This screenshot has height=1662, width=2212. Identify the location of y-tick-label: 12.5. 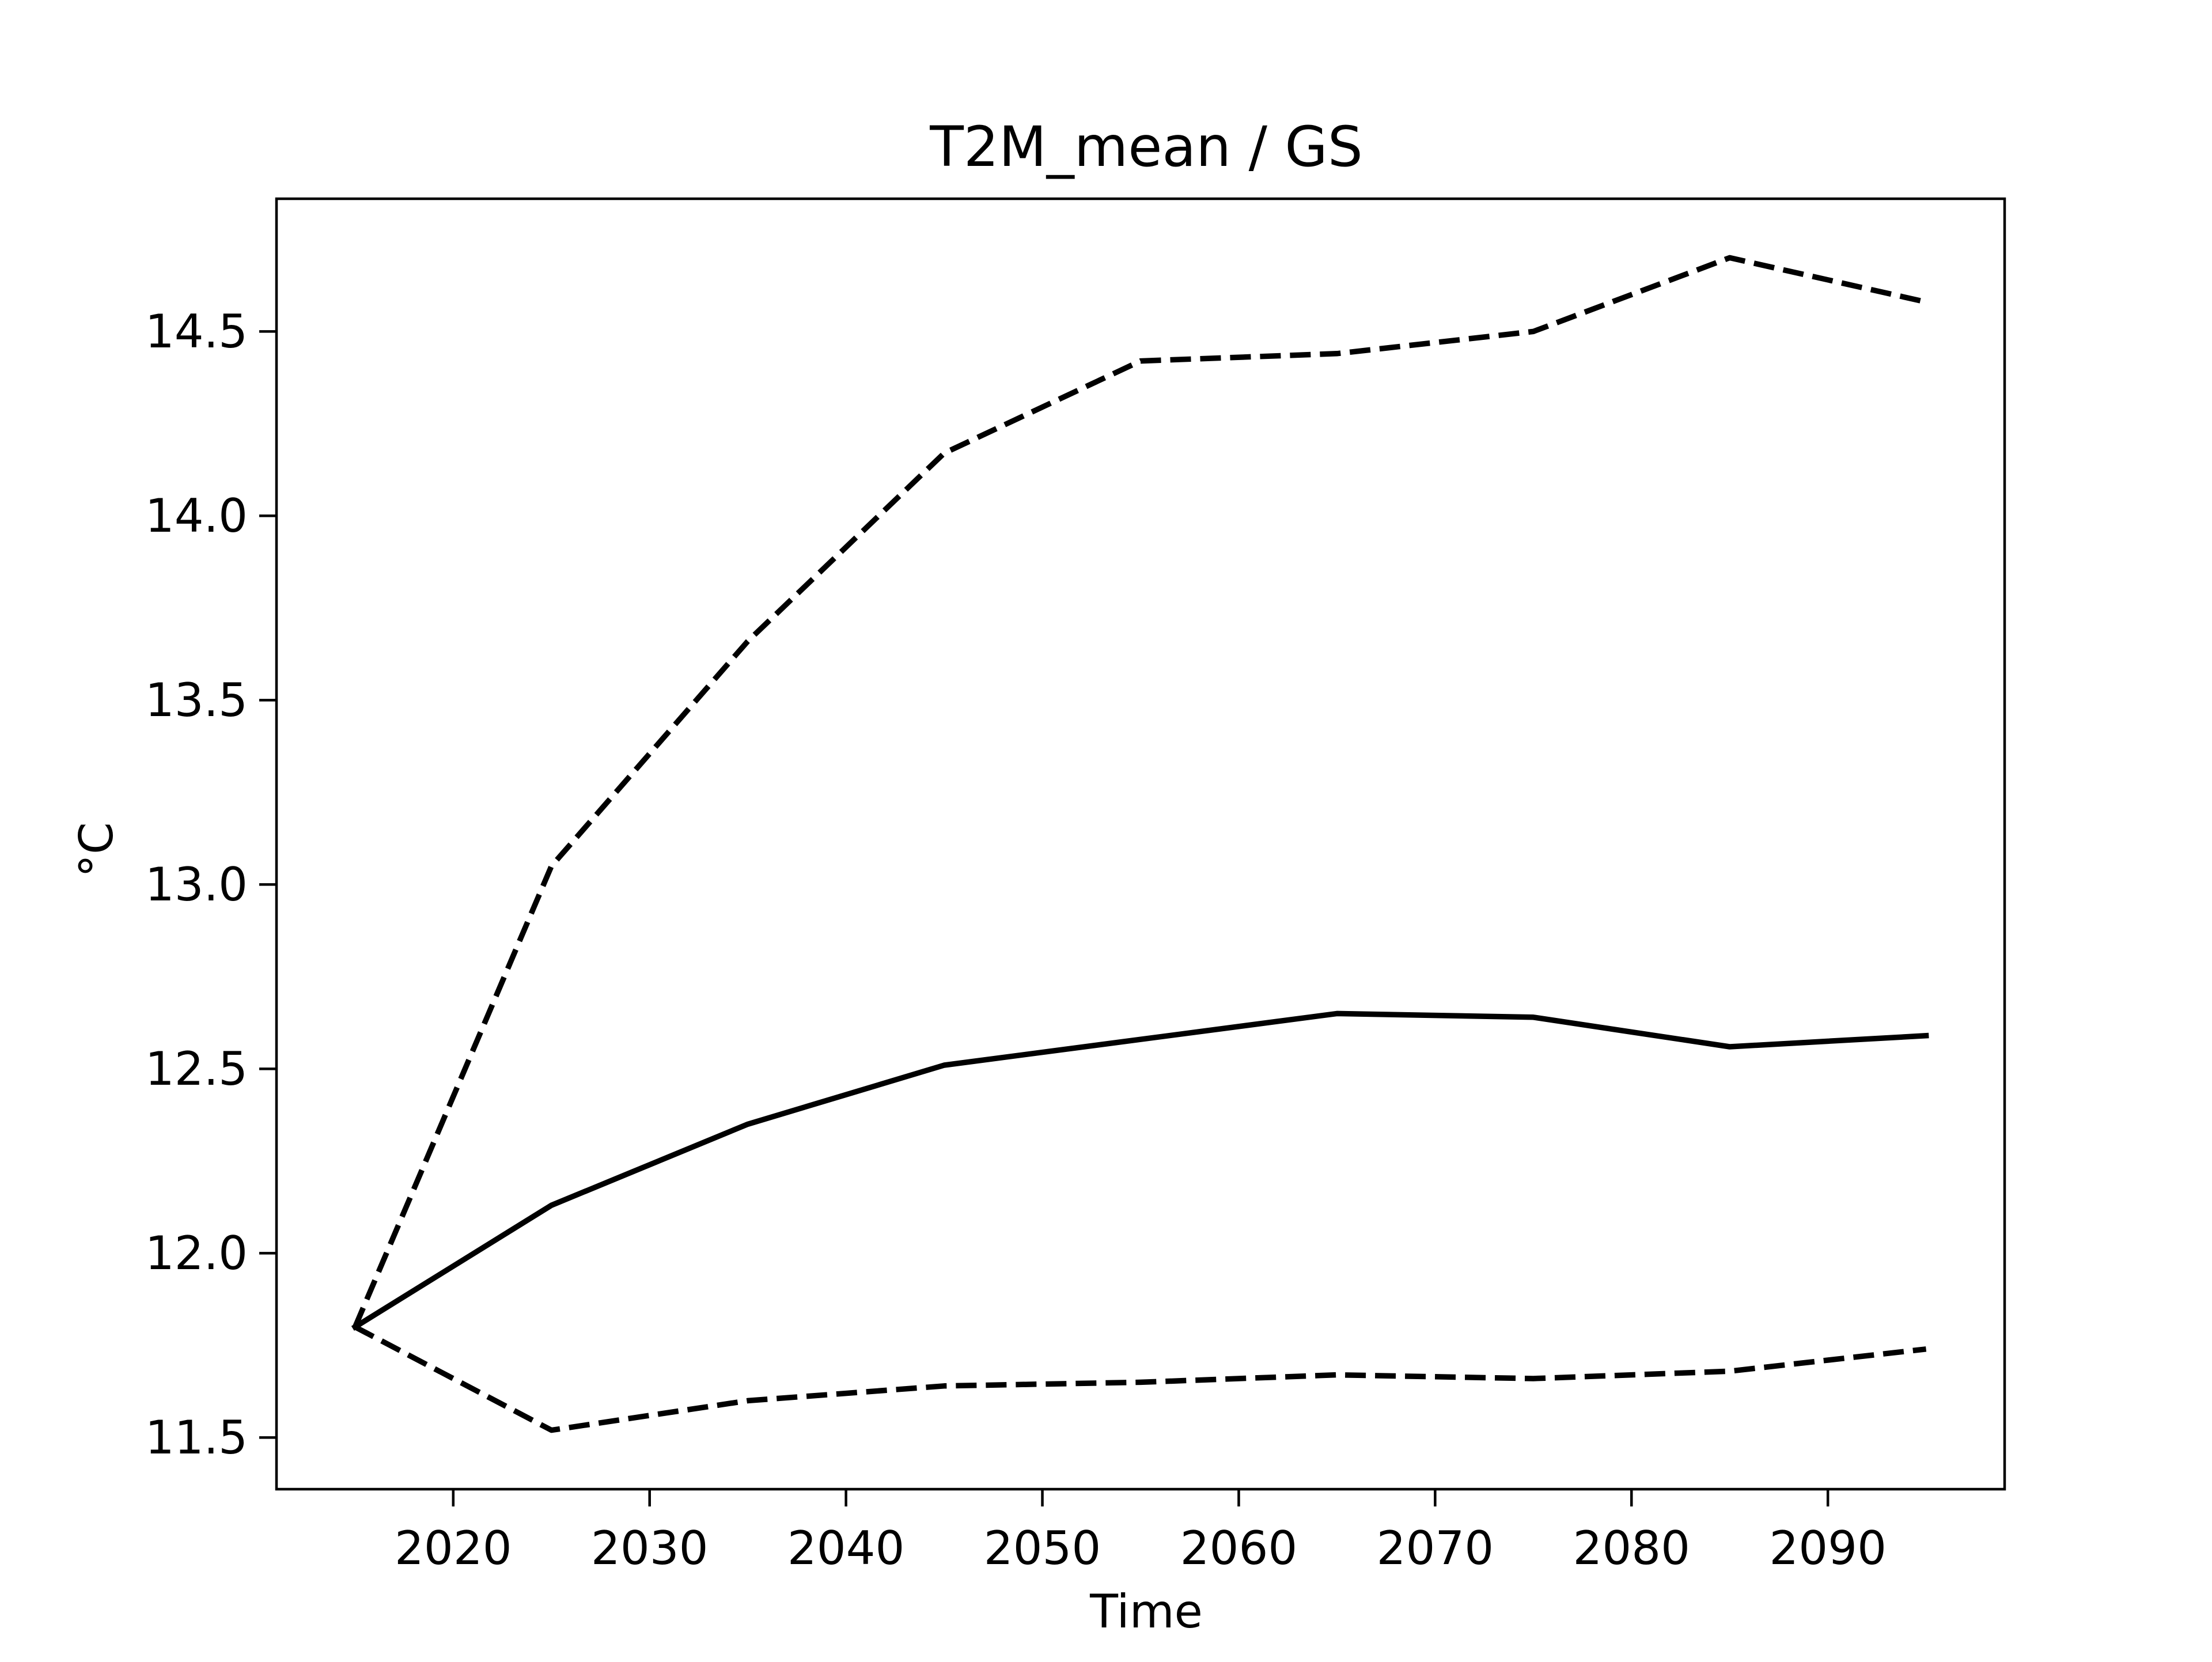
(196, 1069).